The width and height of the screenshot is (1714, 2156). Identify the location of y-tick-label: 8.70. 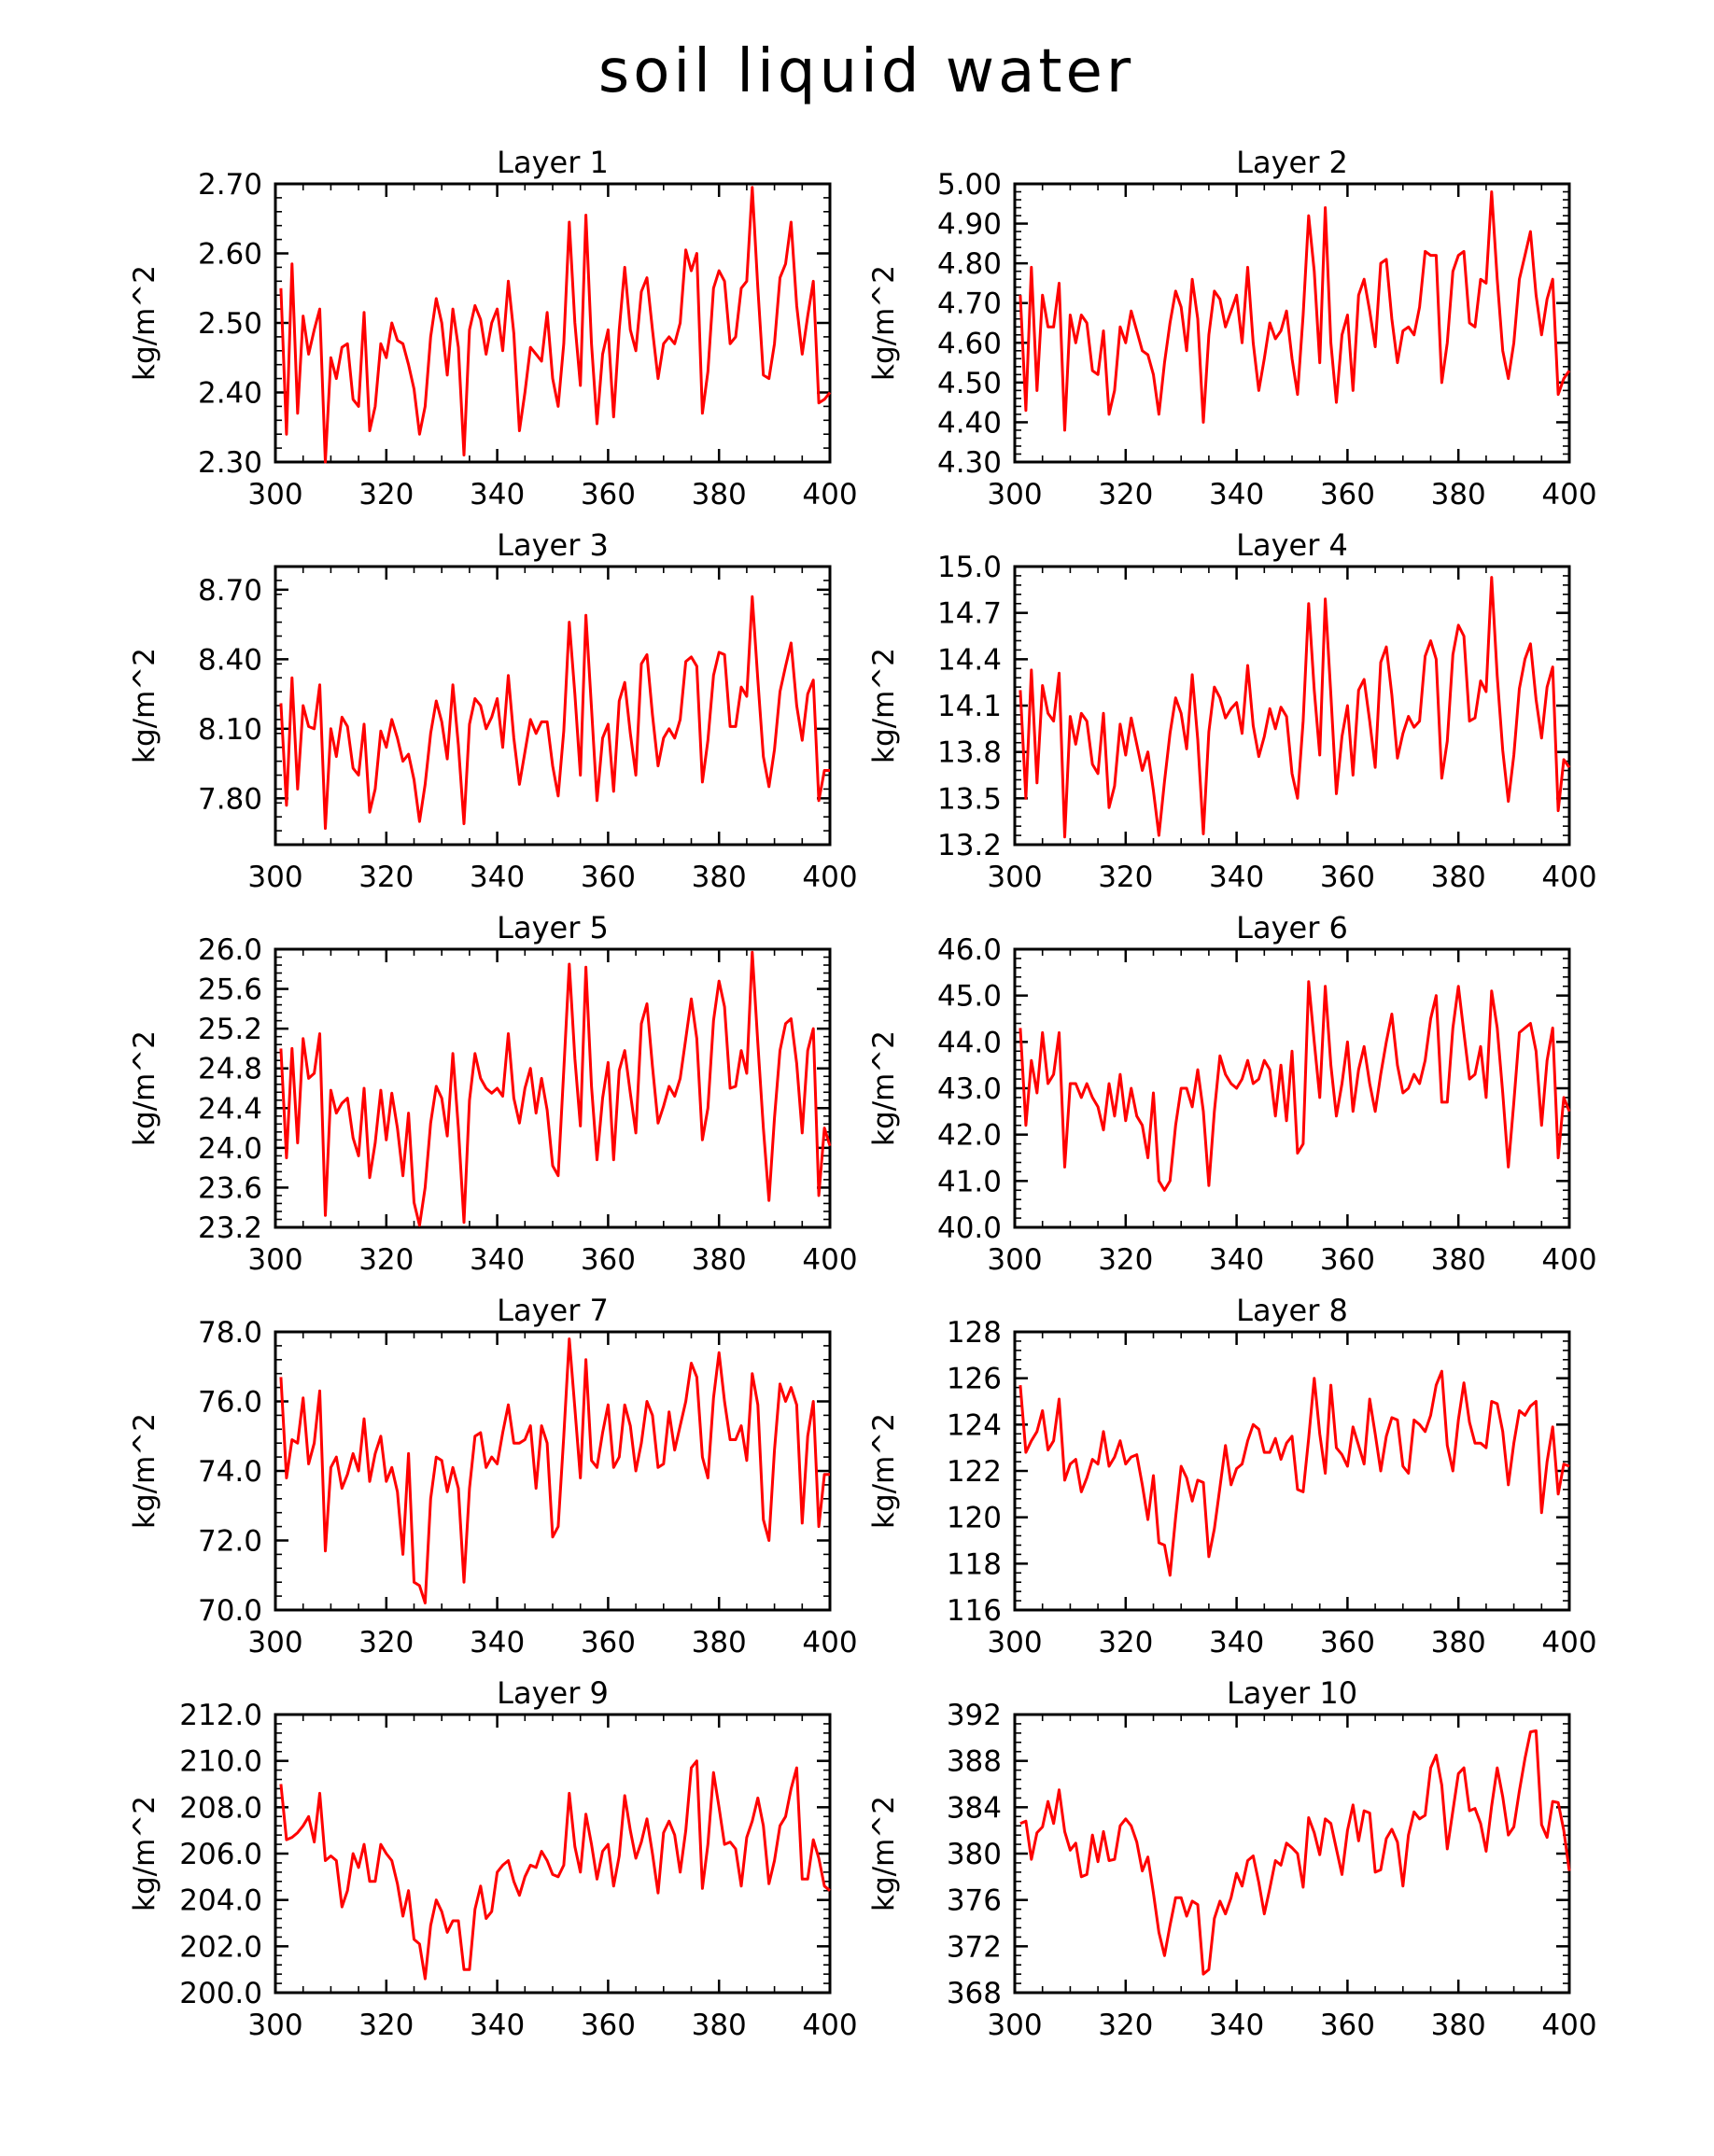
(230, 591).